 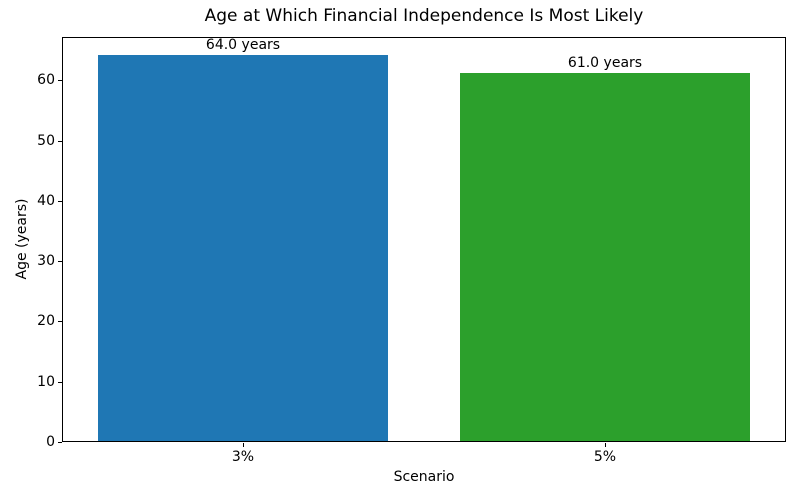 What do you see at coordinates (605, 63) in the screenshot?
I see `bar-value-label: 61.0 years` at bounding box center [605, 63].